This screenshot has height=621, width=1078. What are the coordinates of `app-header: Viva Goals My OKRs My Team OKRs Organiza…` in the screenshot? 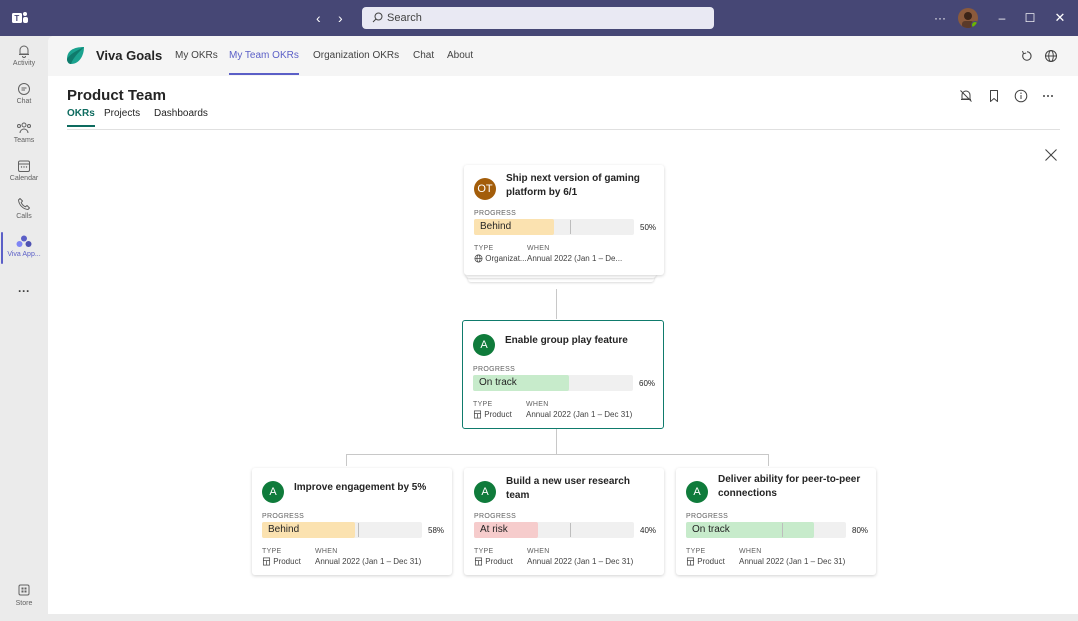 It's located at (563, 56).